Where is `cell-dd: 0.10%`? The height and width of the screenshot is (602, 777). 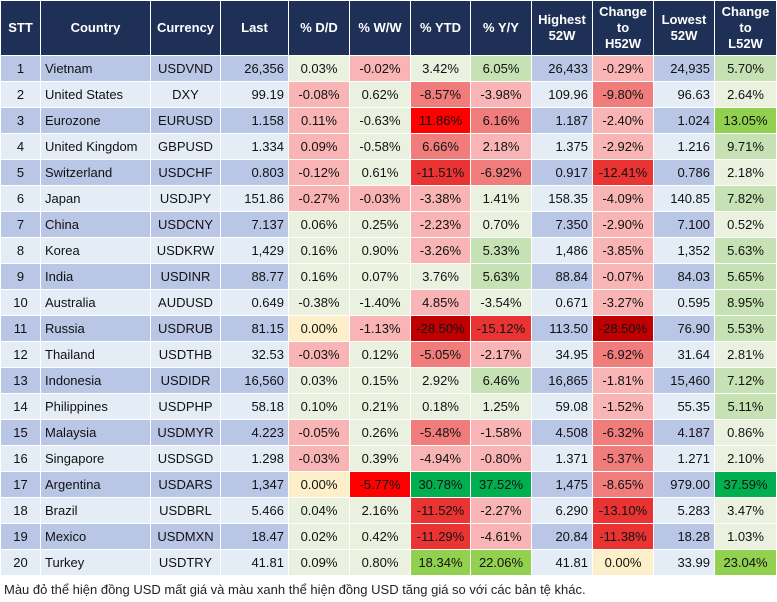 cell-dd: 0.10% is located at coordinates (319, 406).